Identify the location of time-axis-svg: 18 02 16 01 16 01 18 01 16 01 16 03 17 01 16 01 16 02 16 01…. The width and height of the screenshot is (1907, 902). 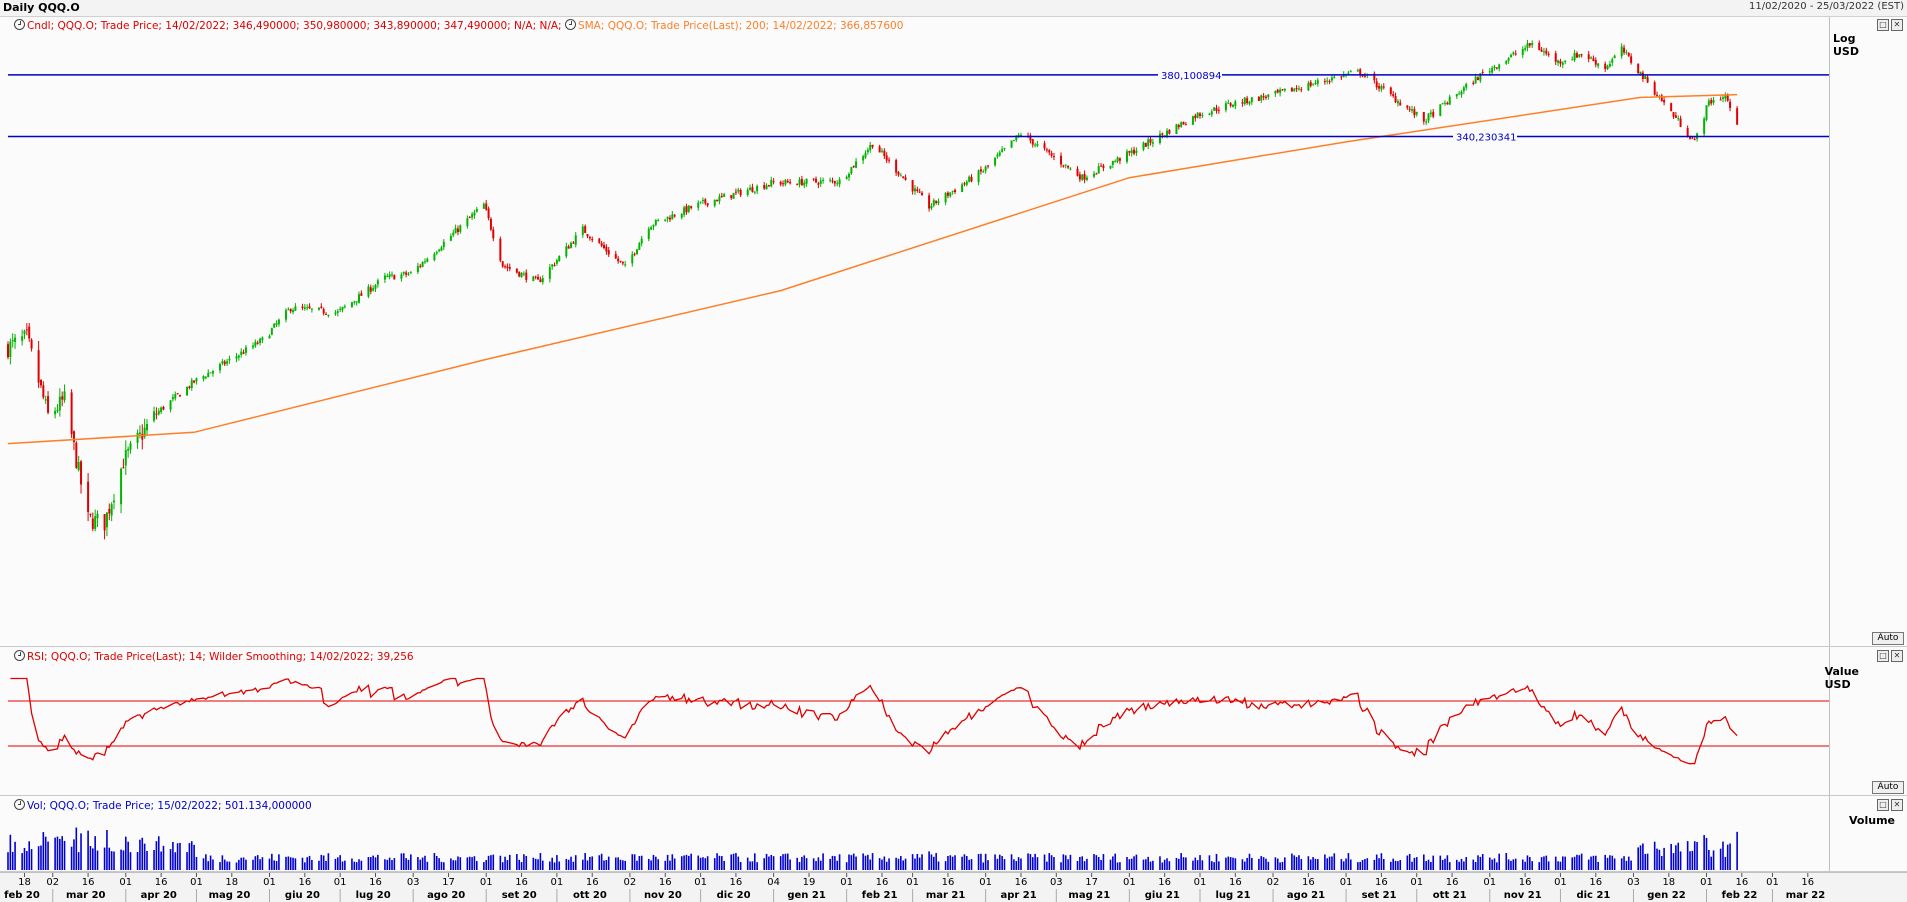
(953, 887).